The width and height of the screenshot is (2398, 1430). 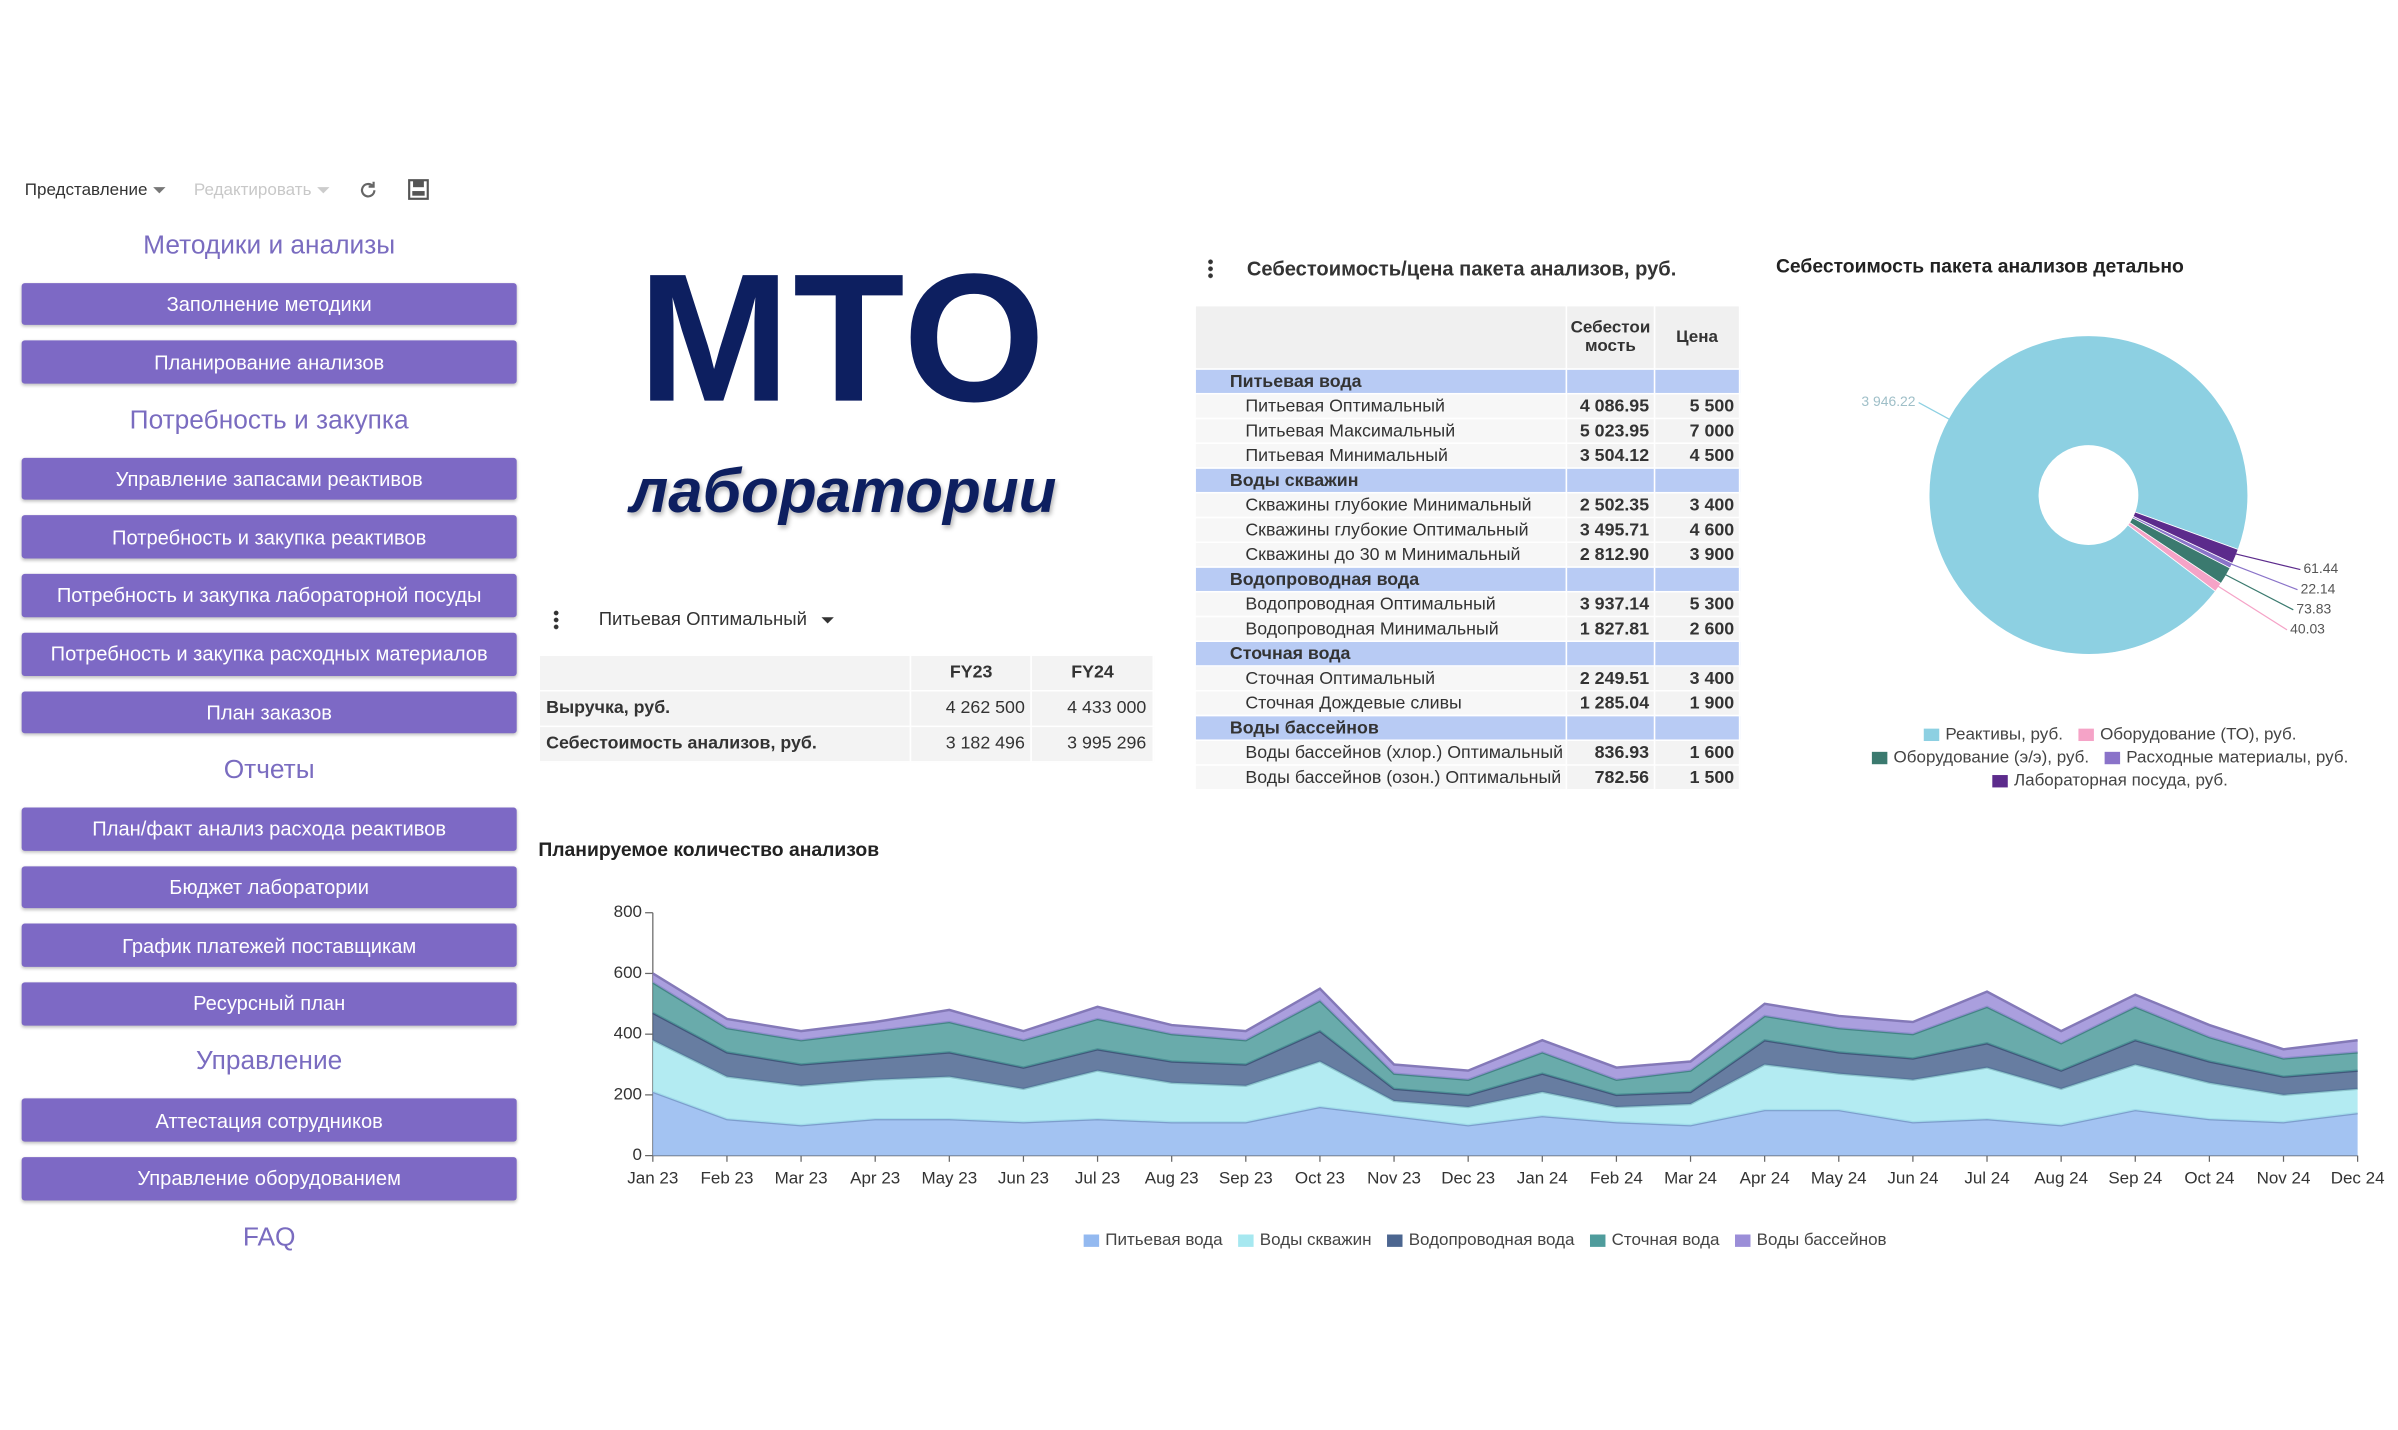 I want to click on cell-value: 836.93, so click(x=1610, y=752).